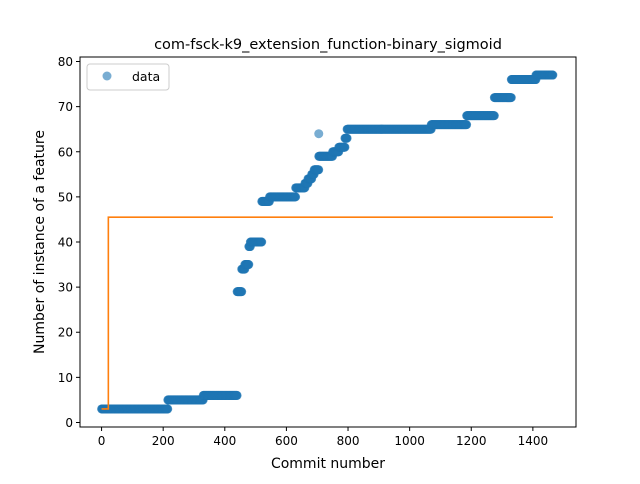 This screenshot has height=484, width=640. What do you see at coordinates (163, 441) in the screenshot?
I see `x-tick-label: 200` at bounding box center [163, 441].